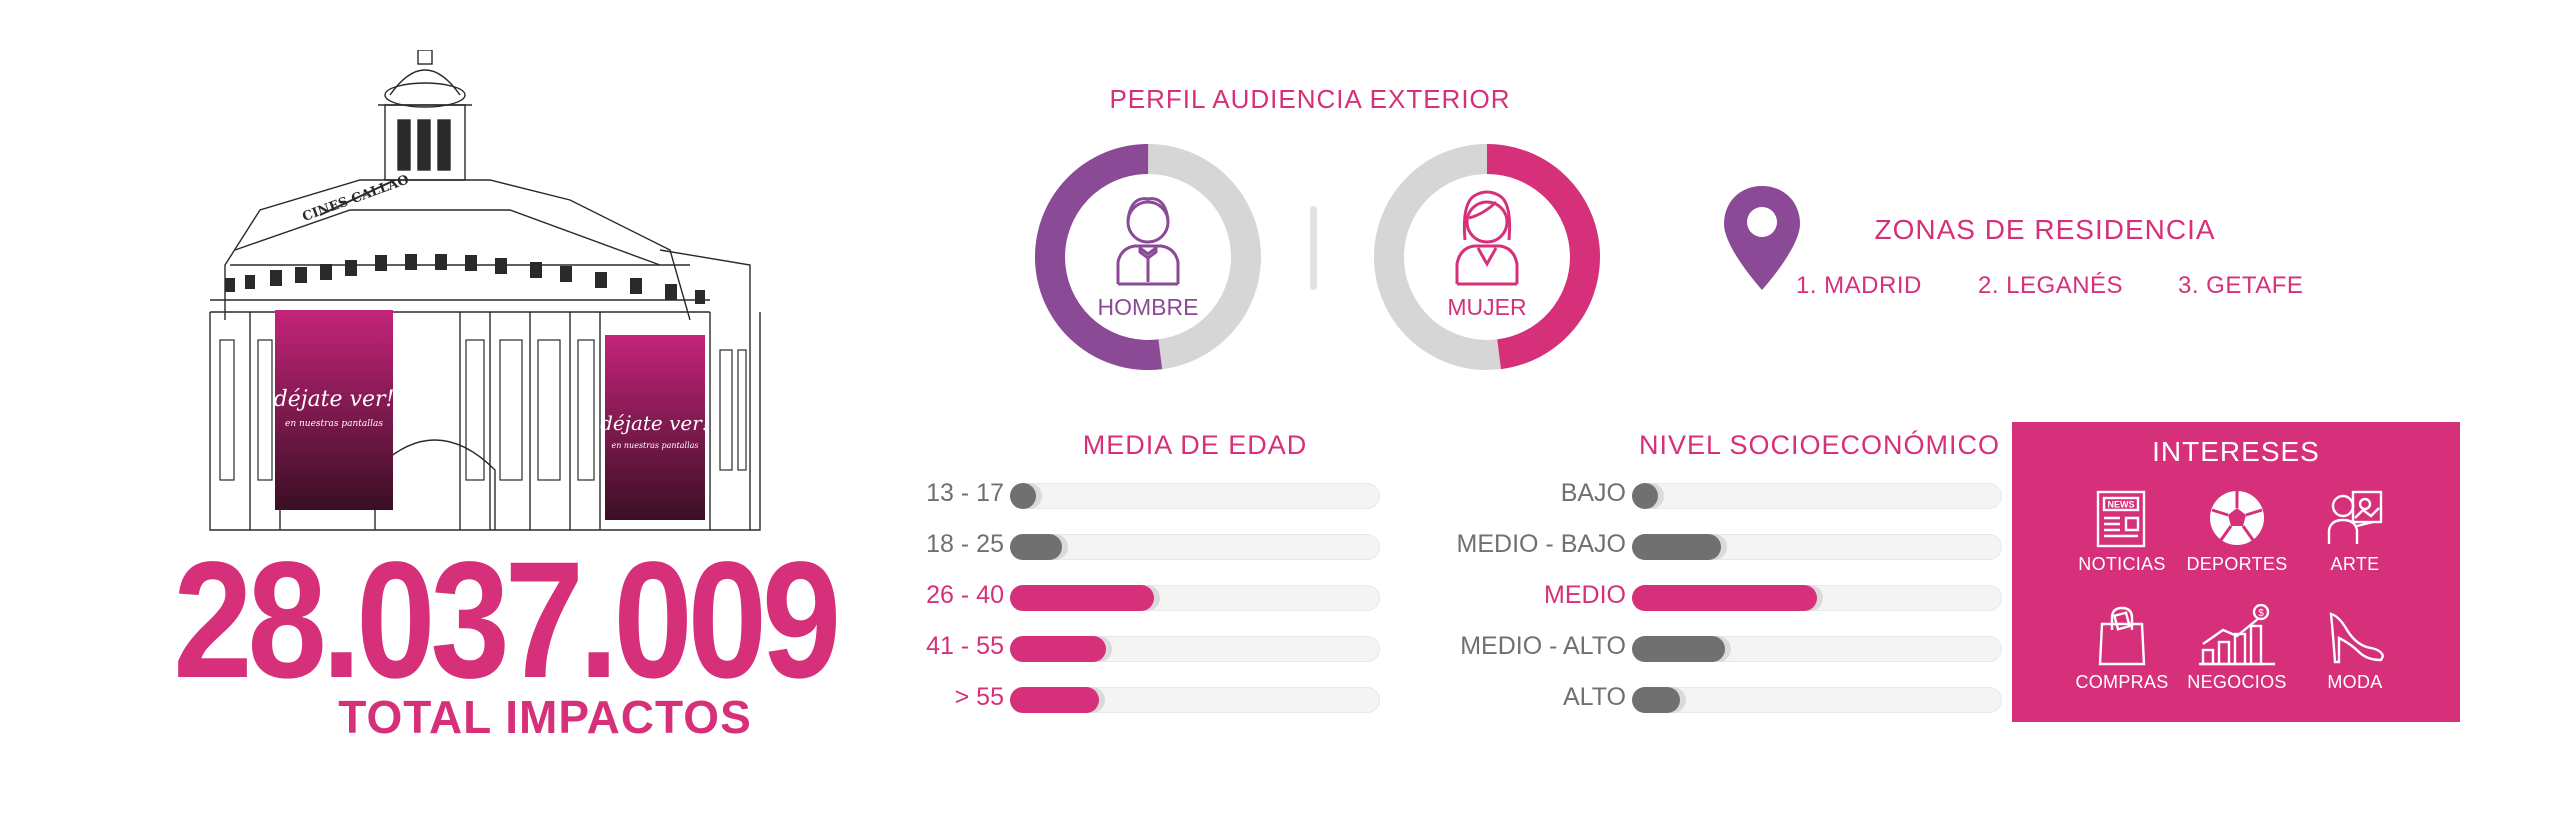  What do you see at coordinates (1541, 544) in the screenshot?
I see `ses-chart-label-1: MEDIO - BAJO` at bounding box center [1541, 544].